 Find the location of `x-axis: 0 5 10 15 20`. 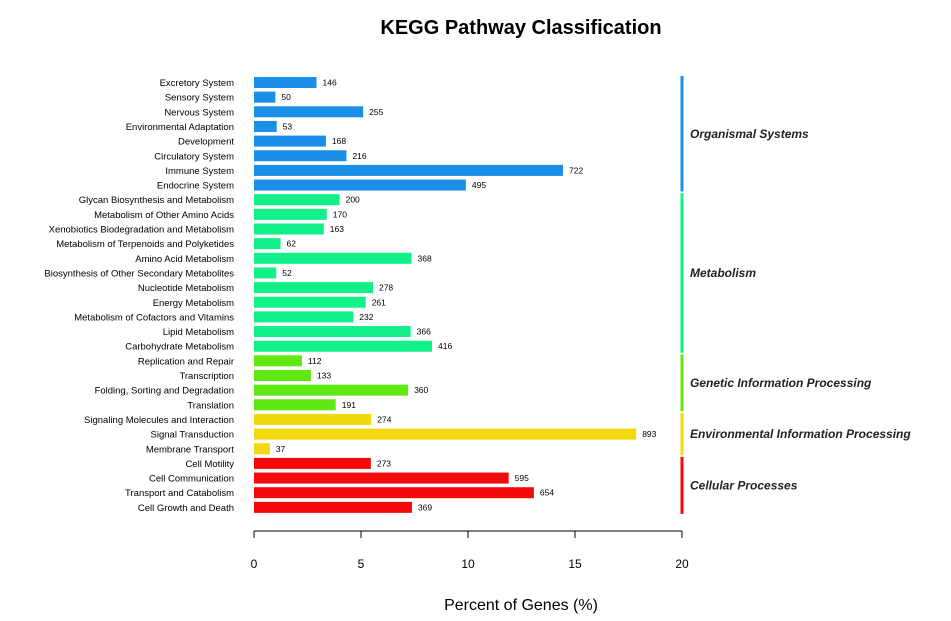

x-axis: 0 5 10 15 20 is located at coordinates (470, 550).